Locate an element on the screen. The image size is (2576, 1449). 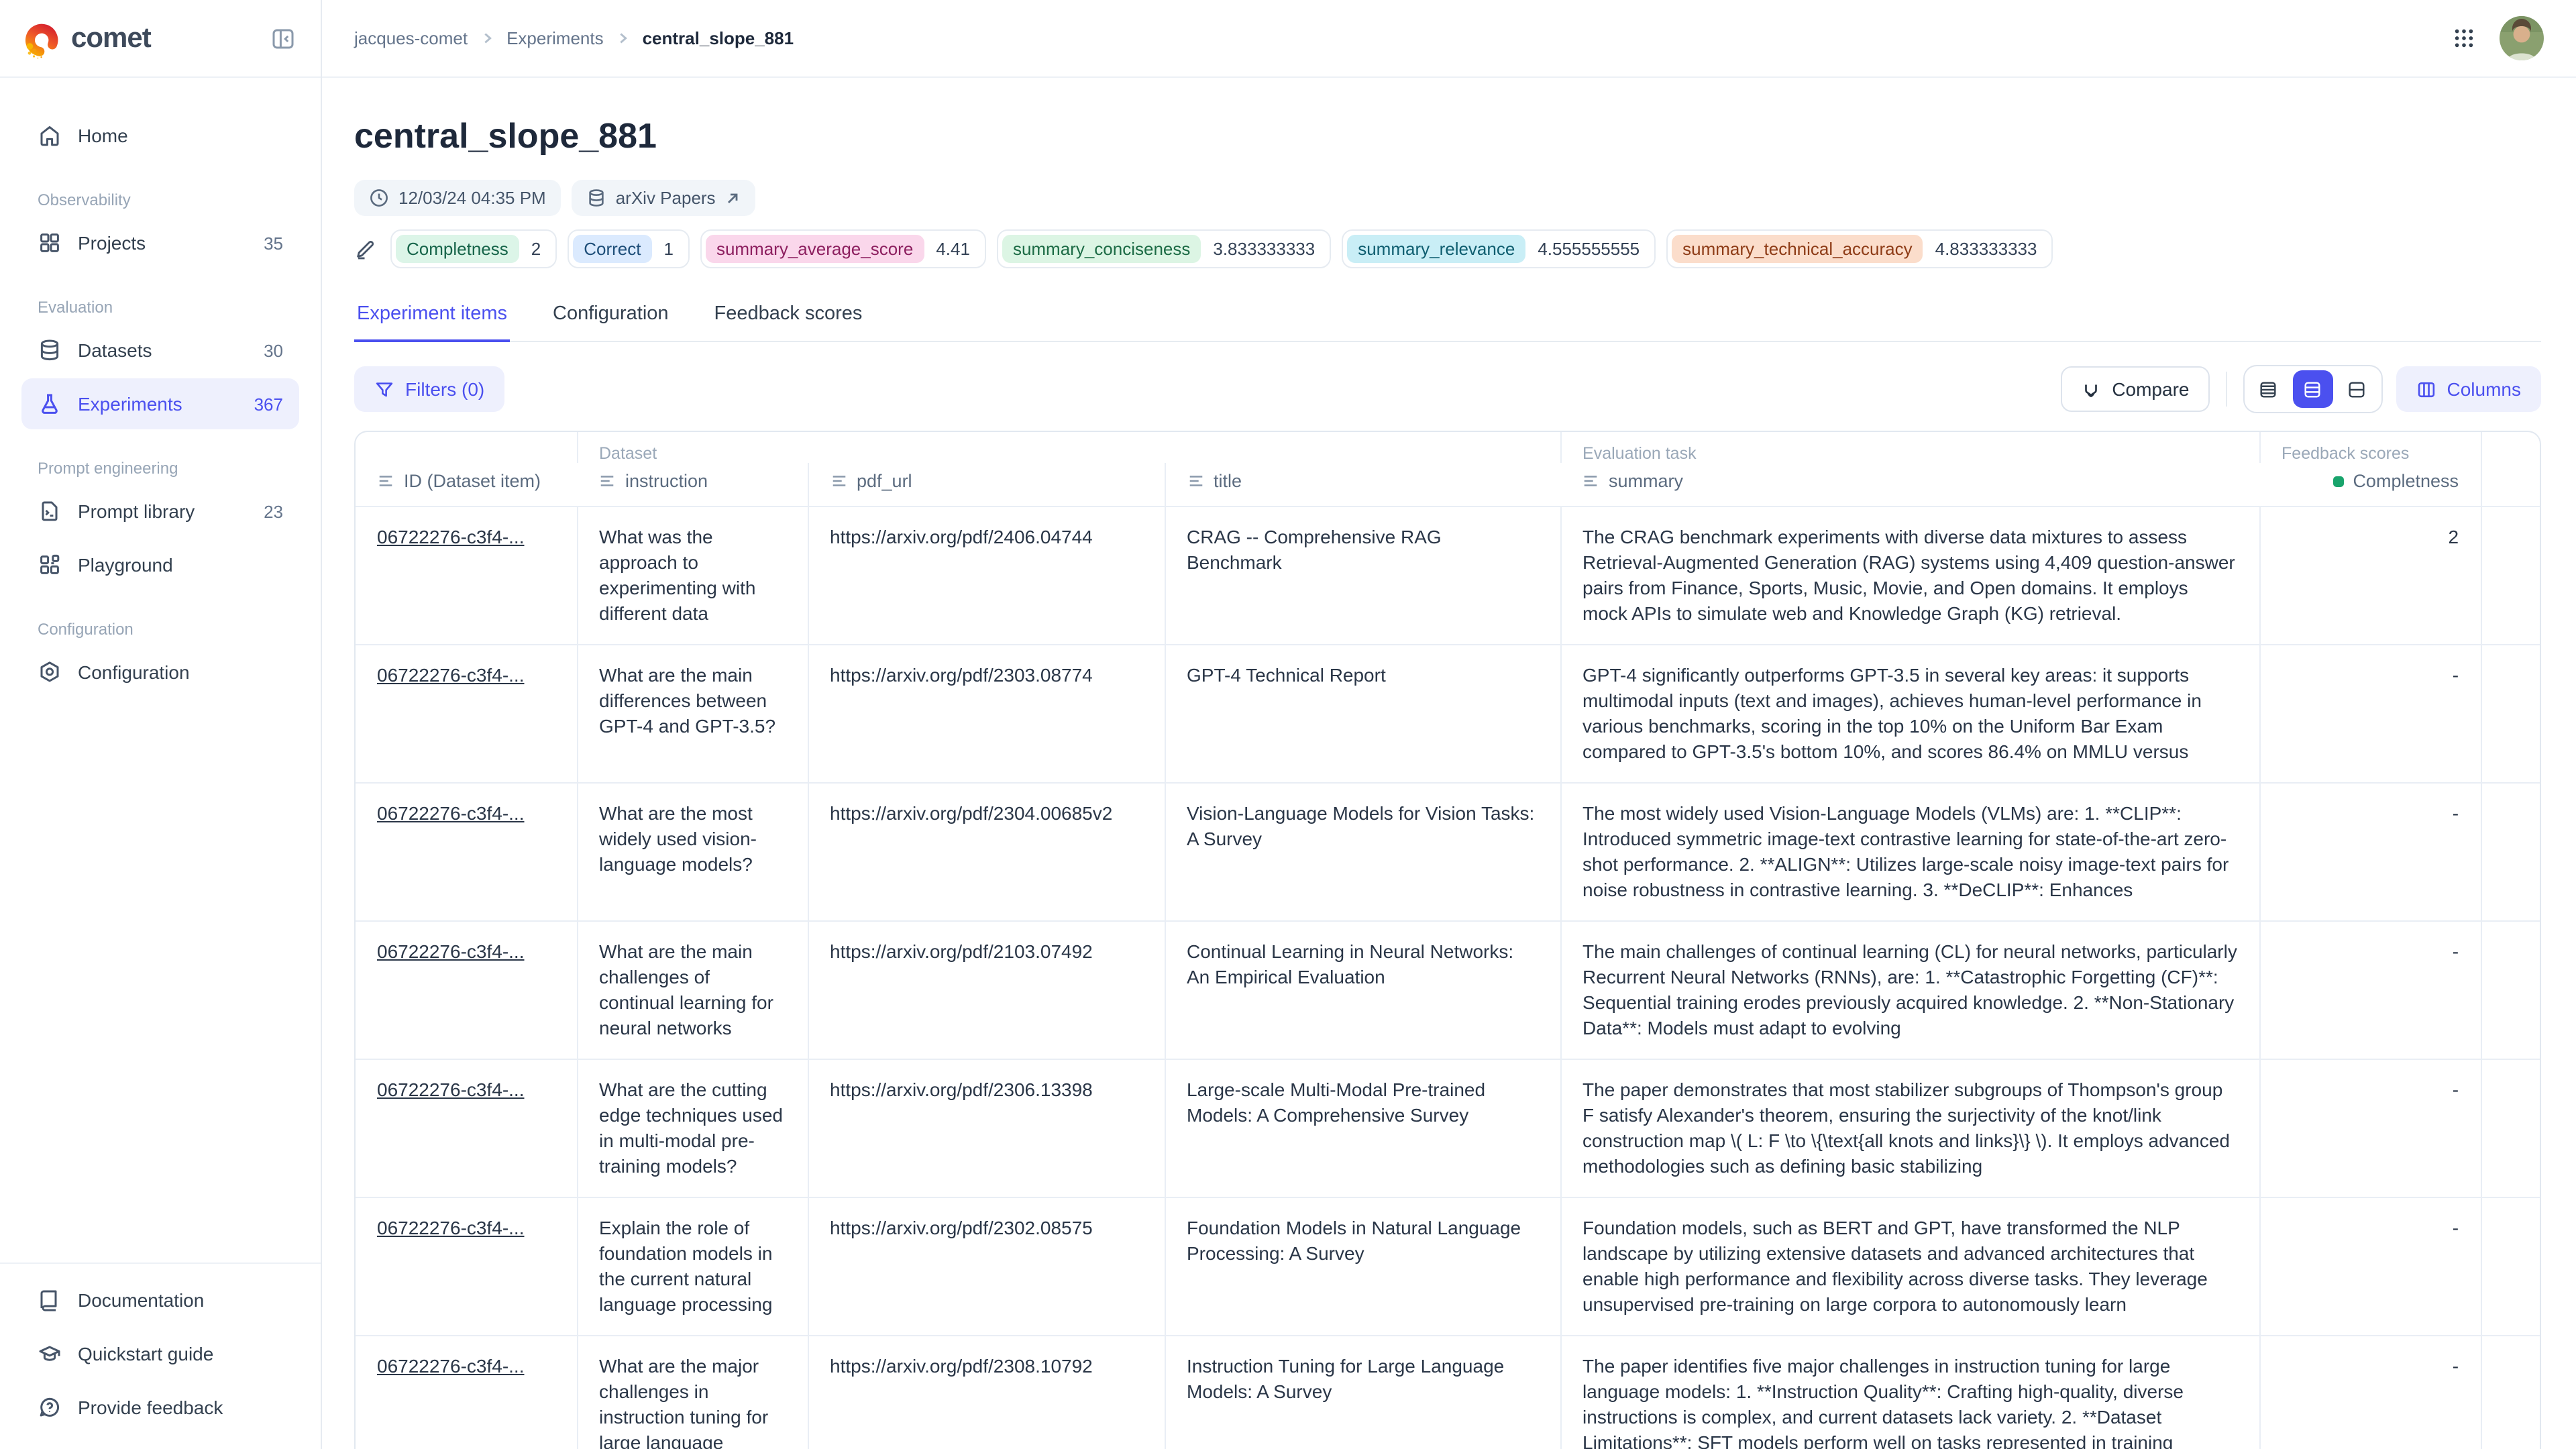
density-small-button is located at coordinates (2269, 389).